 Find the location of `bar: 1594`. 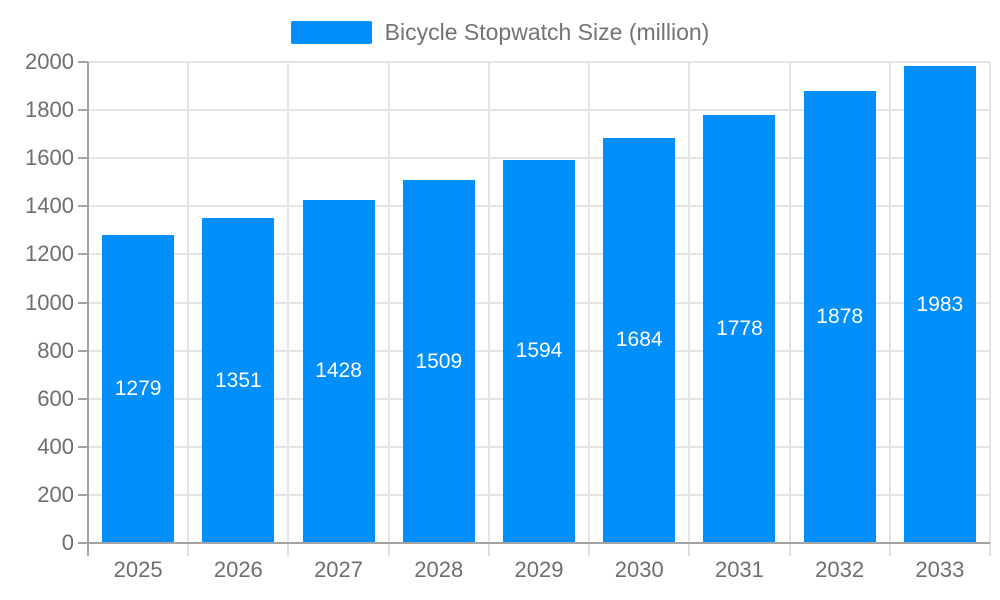

bar: 1594 is located at coordinates (539, 351).